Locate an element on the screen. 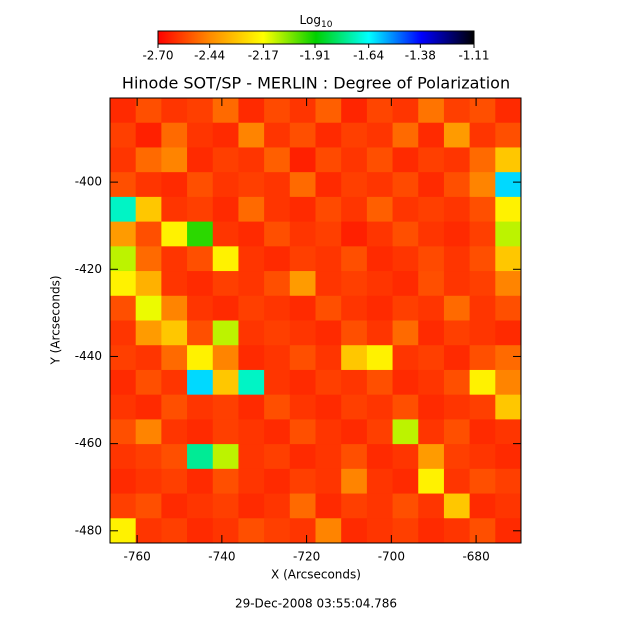 The height and width of the screenshot is (640, 632). colorbar-tick-label: -2.70 is located at coordinates (157, 56).